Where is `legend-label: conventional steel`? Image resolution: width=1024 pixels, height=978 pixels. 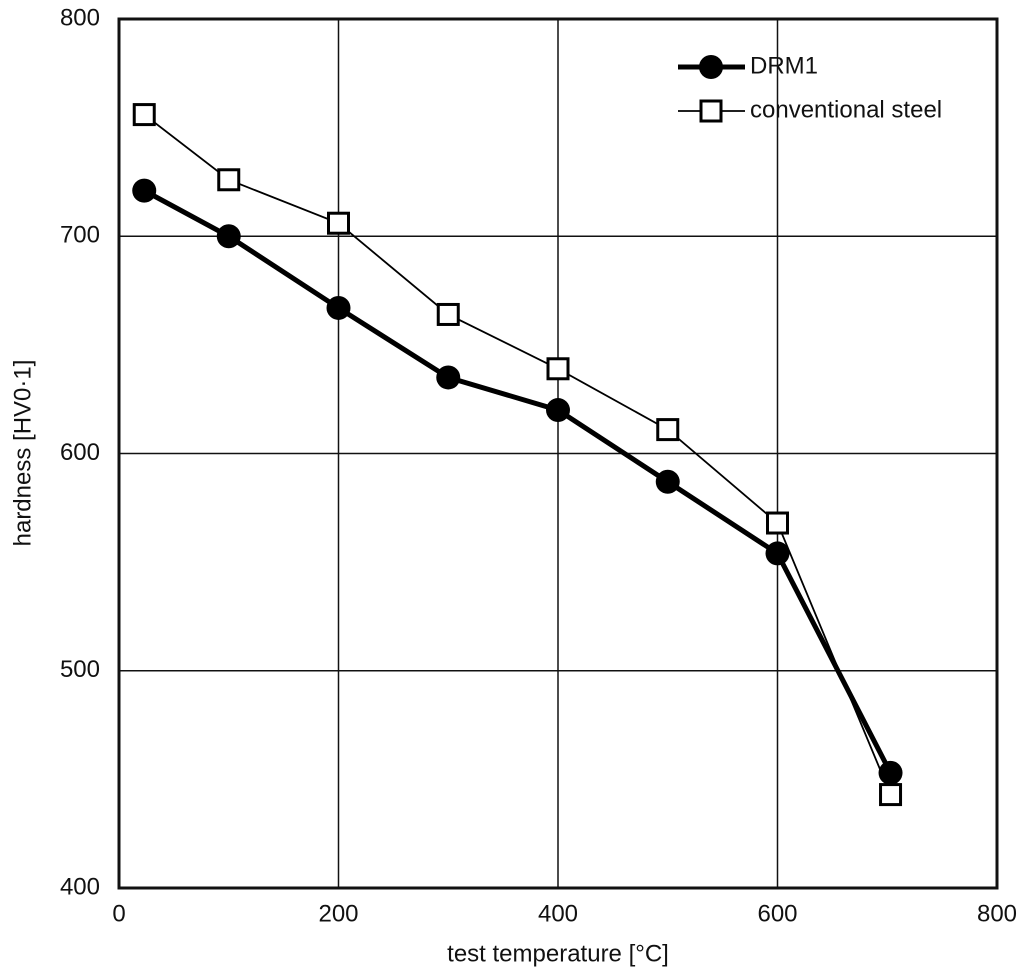
legend-label: conventional steel is located at coordinates (846, 109).